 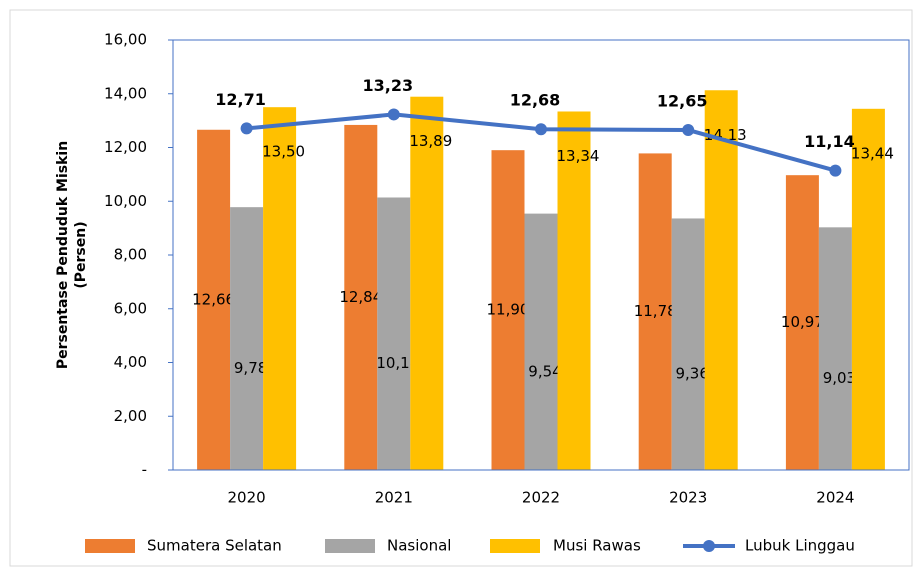 What do you see at coordinates (387, 85) in the screenshot?
I see `data-label: 13,23` at bounding box center [387, 85].